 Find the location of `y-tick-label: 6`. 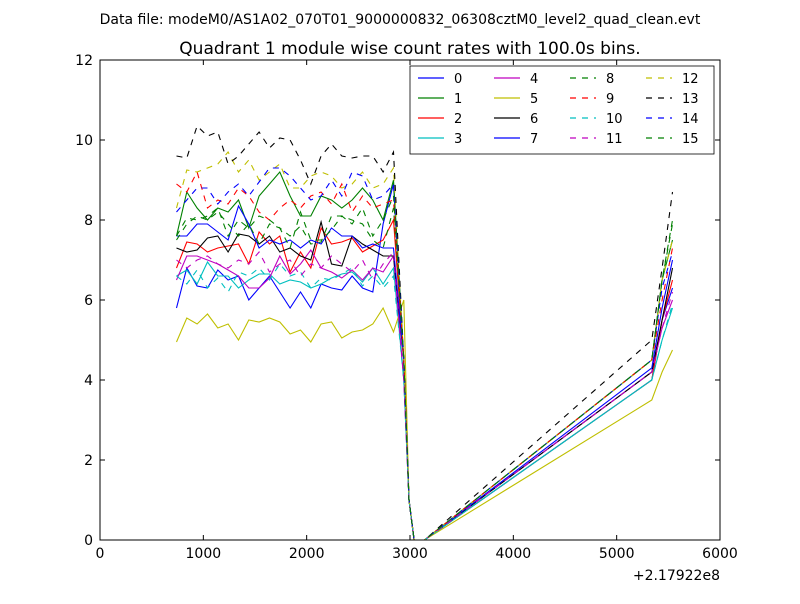

y-tick-label: 6 is located at coordinates (88, 301).